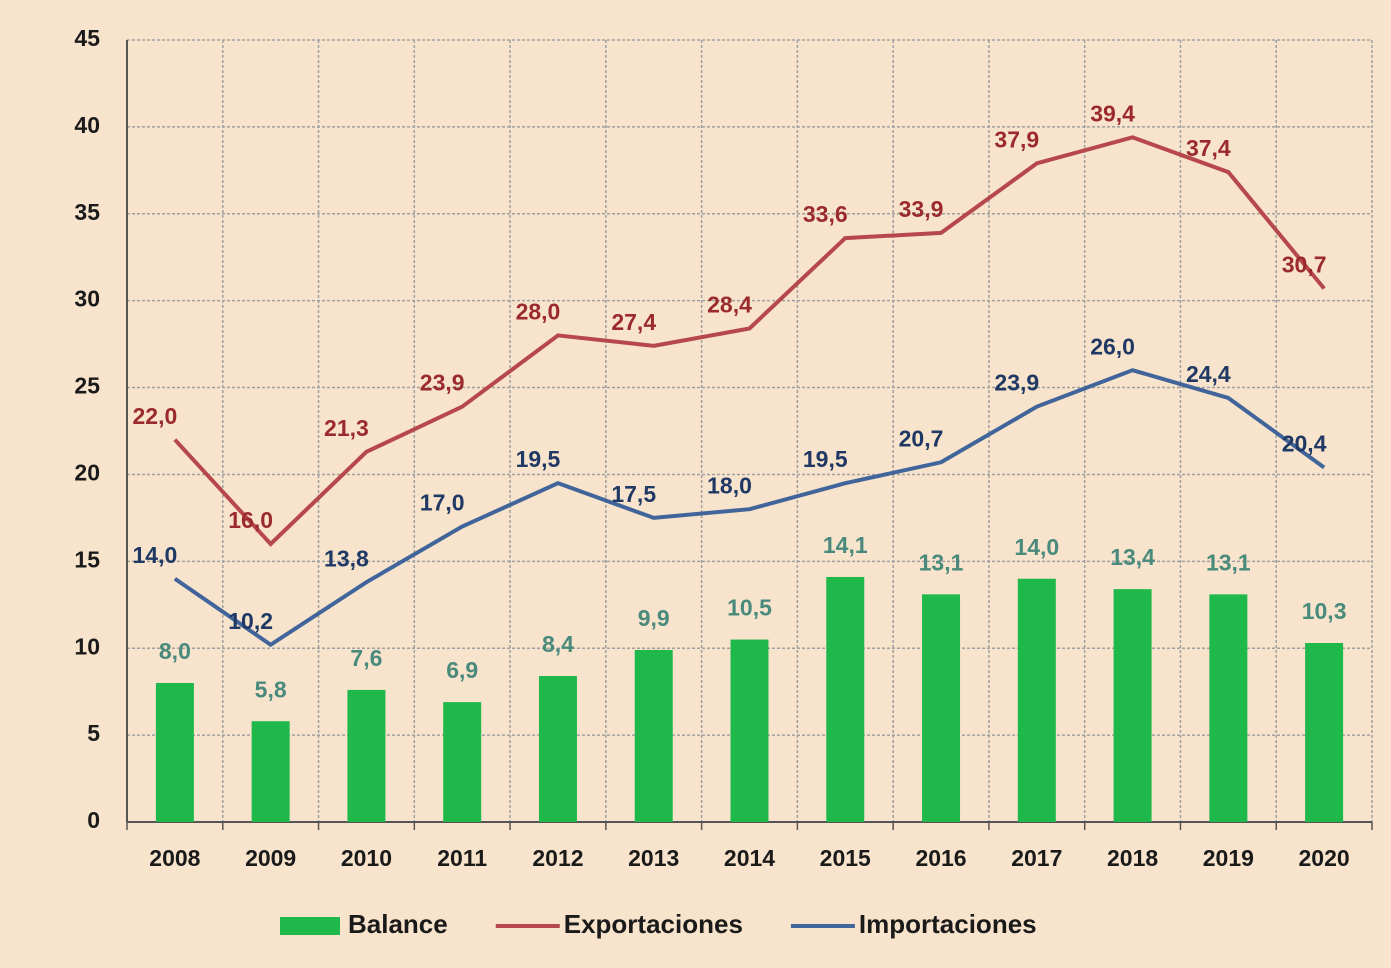  What do you see at coordinates (729, 485) in the screenshot?
I see `data-label: 18,0` at bounding box center [729, 485].